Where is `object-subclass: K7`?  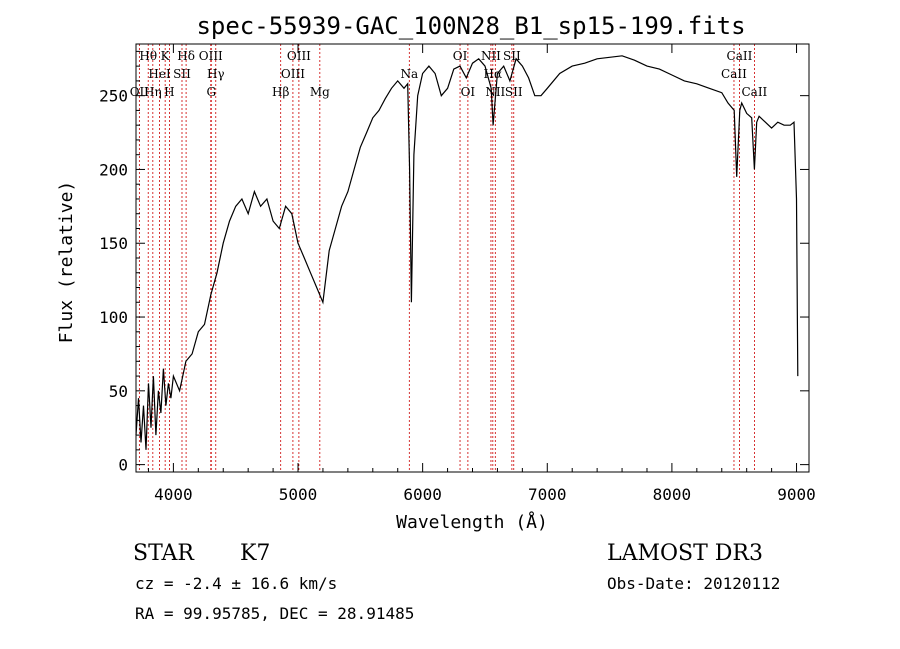
object-subclass: K7 is located at coordinates (255, 553).